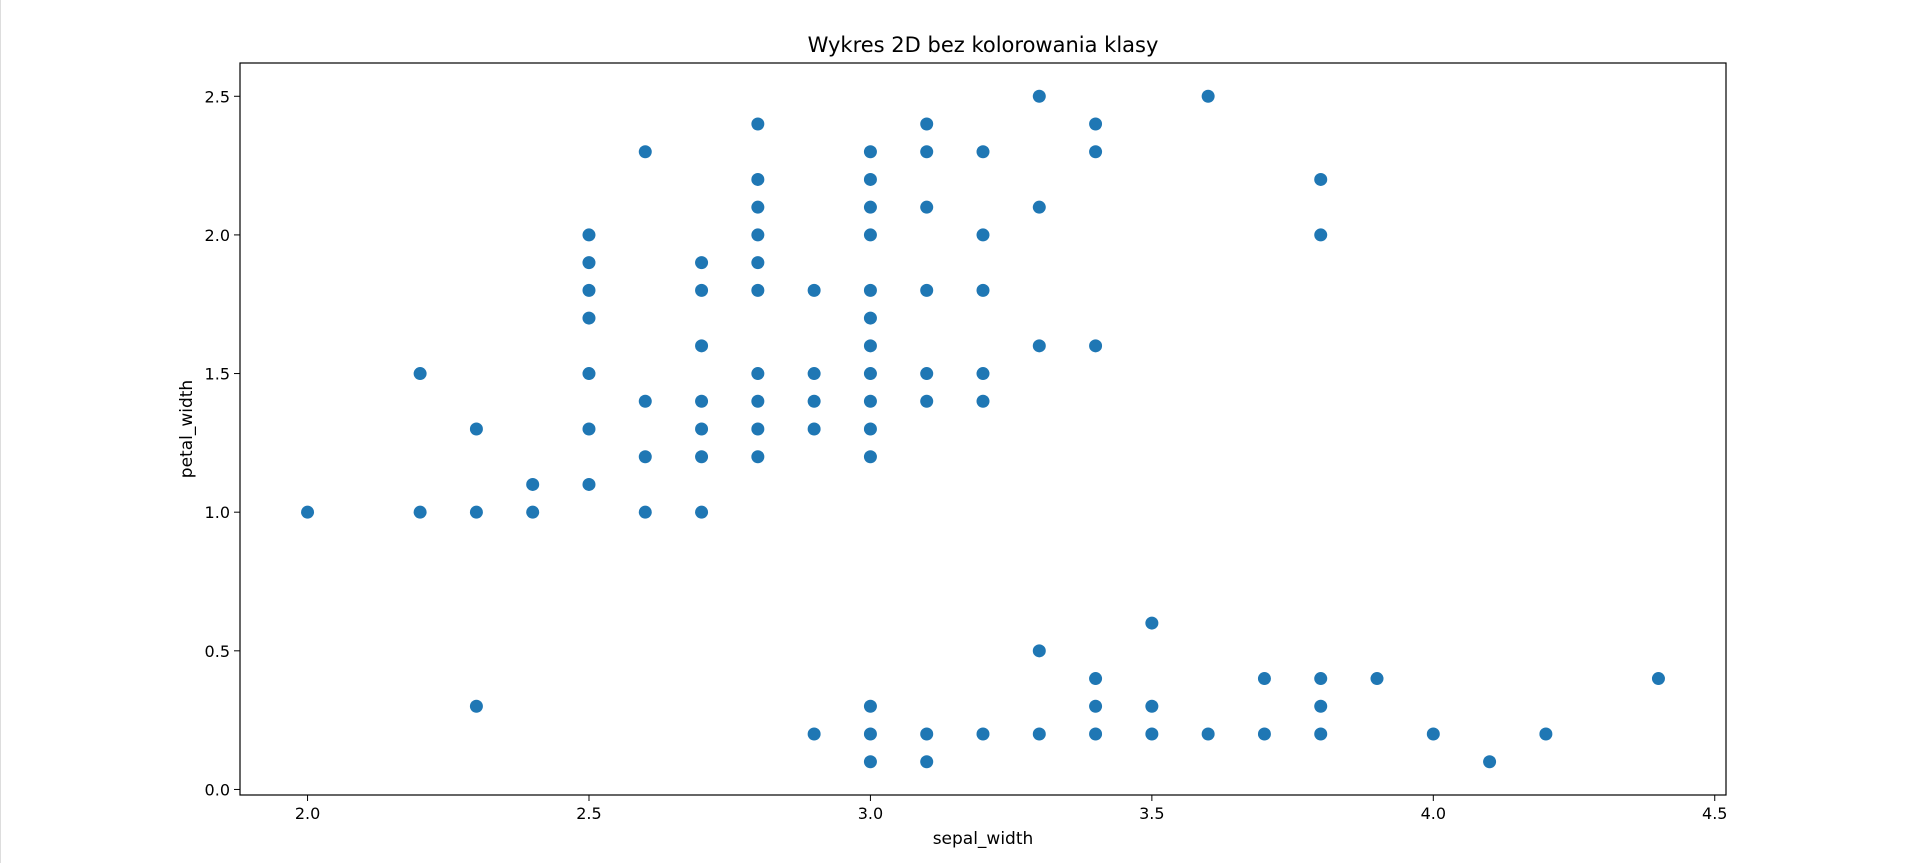  I want to click on y-tick-label: 2.5, so click(217, 96).